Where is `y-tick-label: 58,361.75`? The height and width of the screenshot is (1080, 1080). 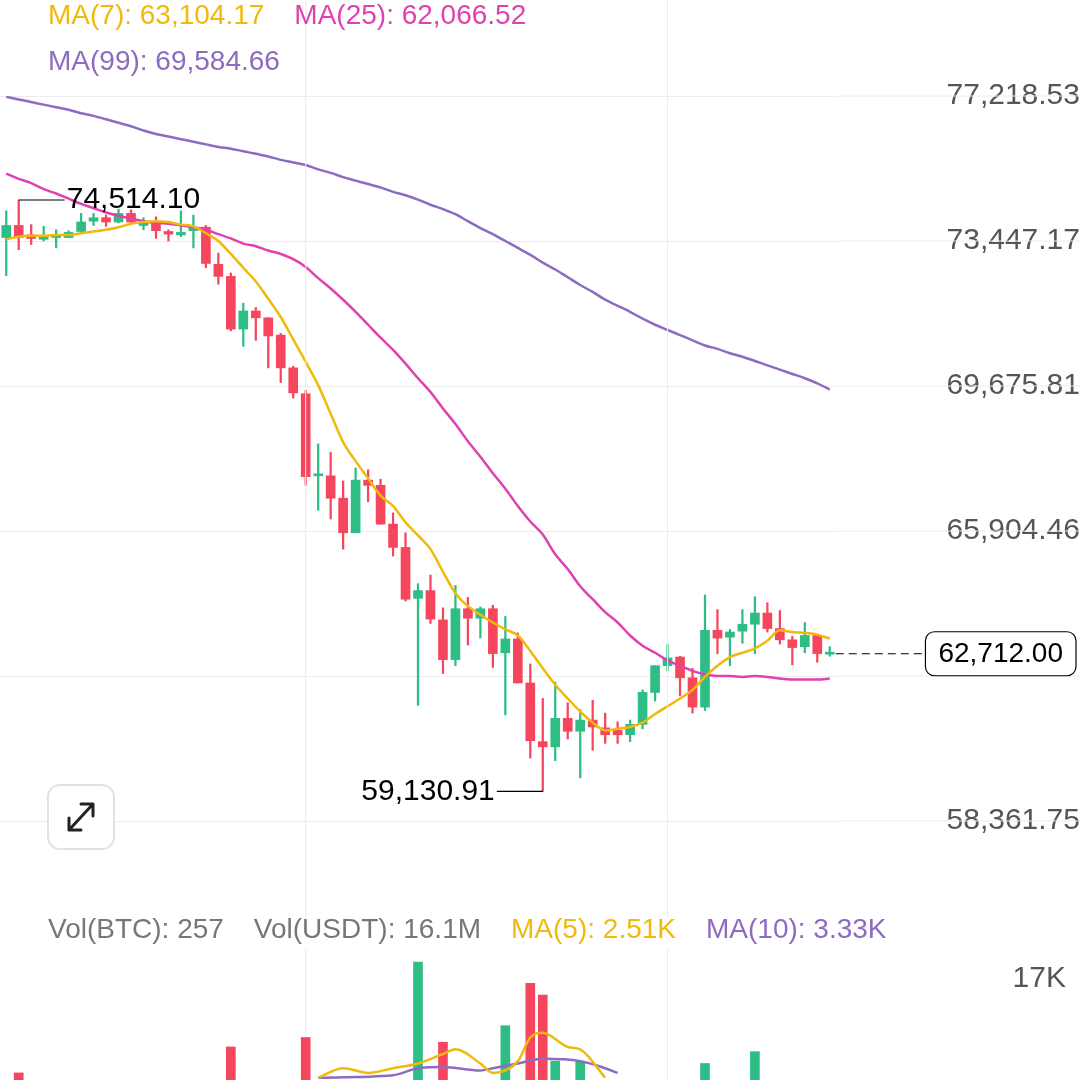 y-tick-label: 58,361.75 is located at coordinates (1013, 819).